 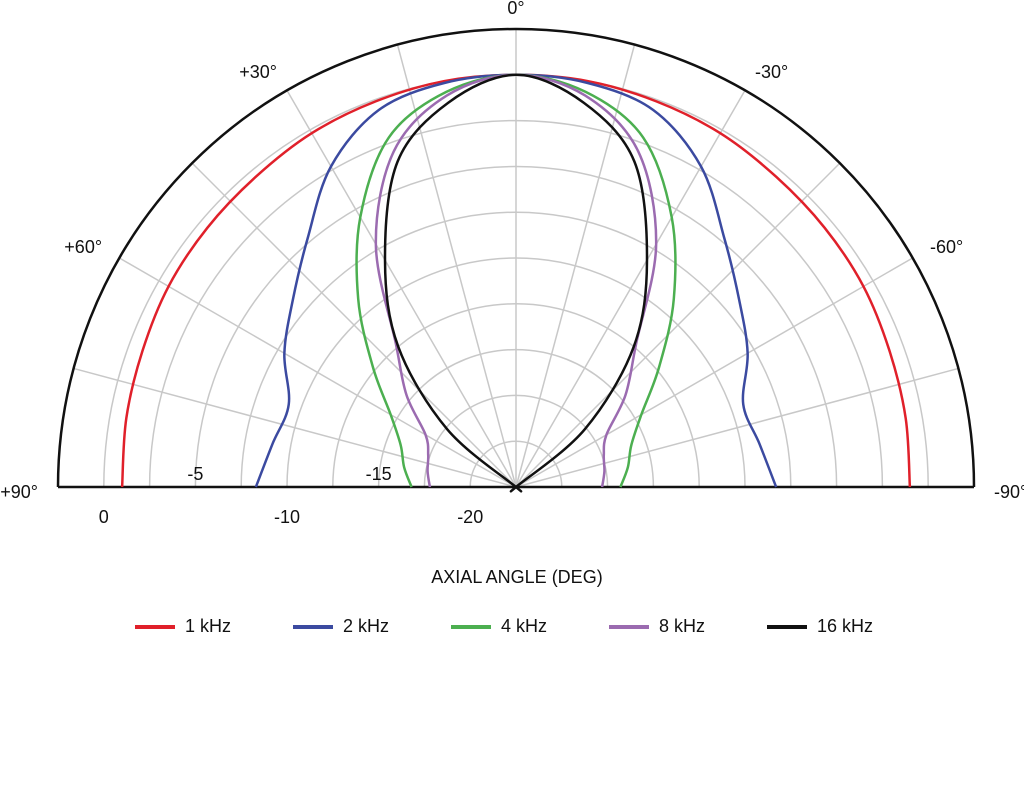 I want to click on theta-tick-label: +30°, so click(x=258, y=72).